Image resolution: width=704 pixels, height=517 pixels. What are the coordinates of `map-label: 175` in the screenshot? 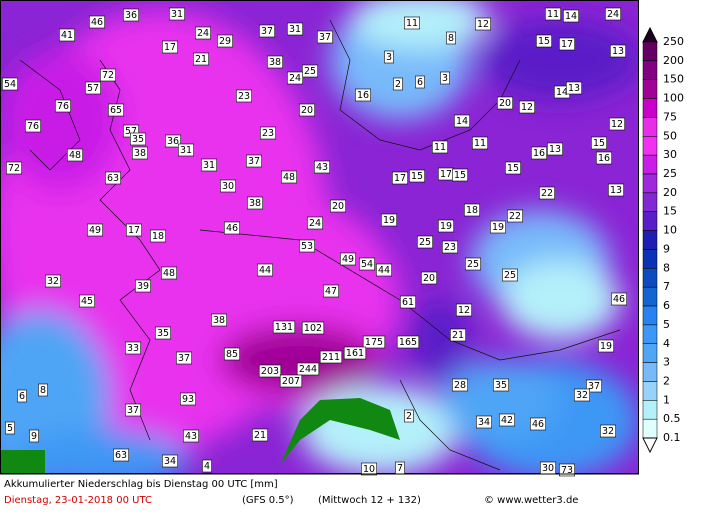 It's located at (374, 342).